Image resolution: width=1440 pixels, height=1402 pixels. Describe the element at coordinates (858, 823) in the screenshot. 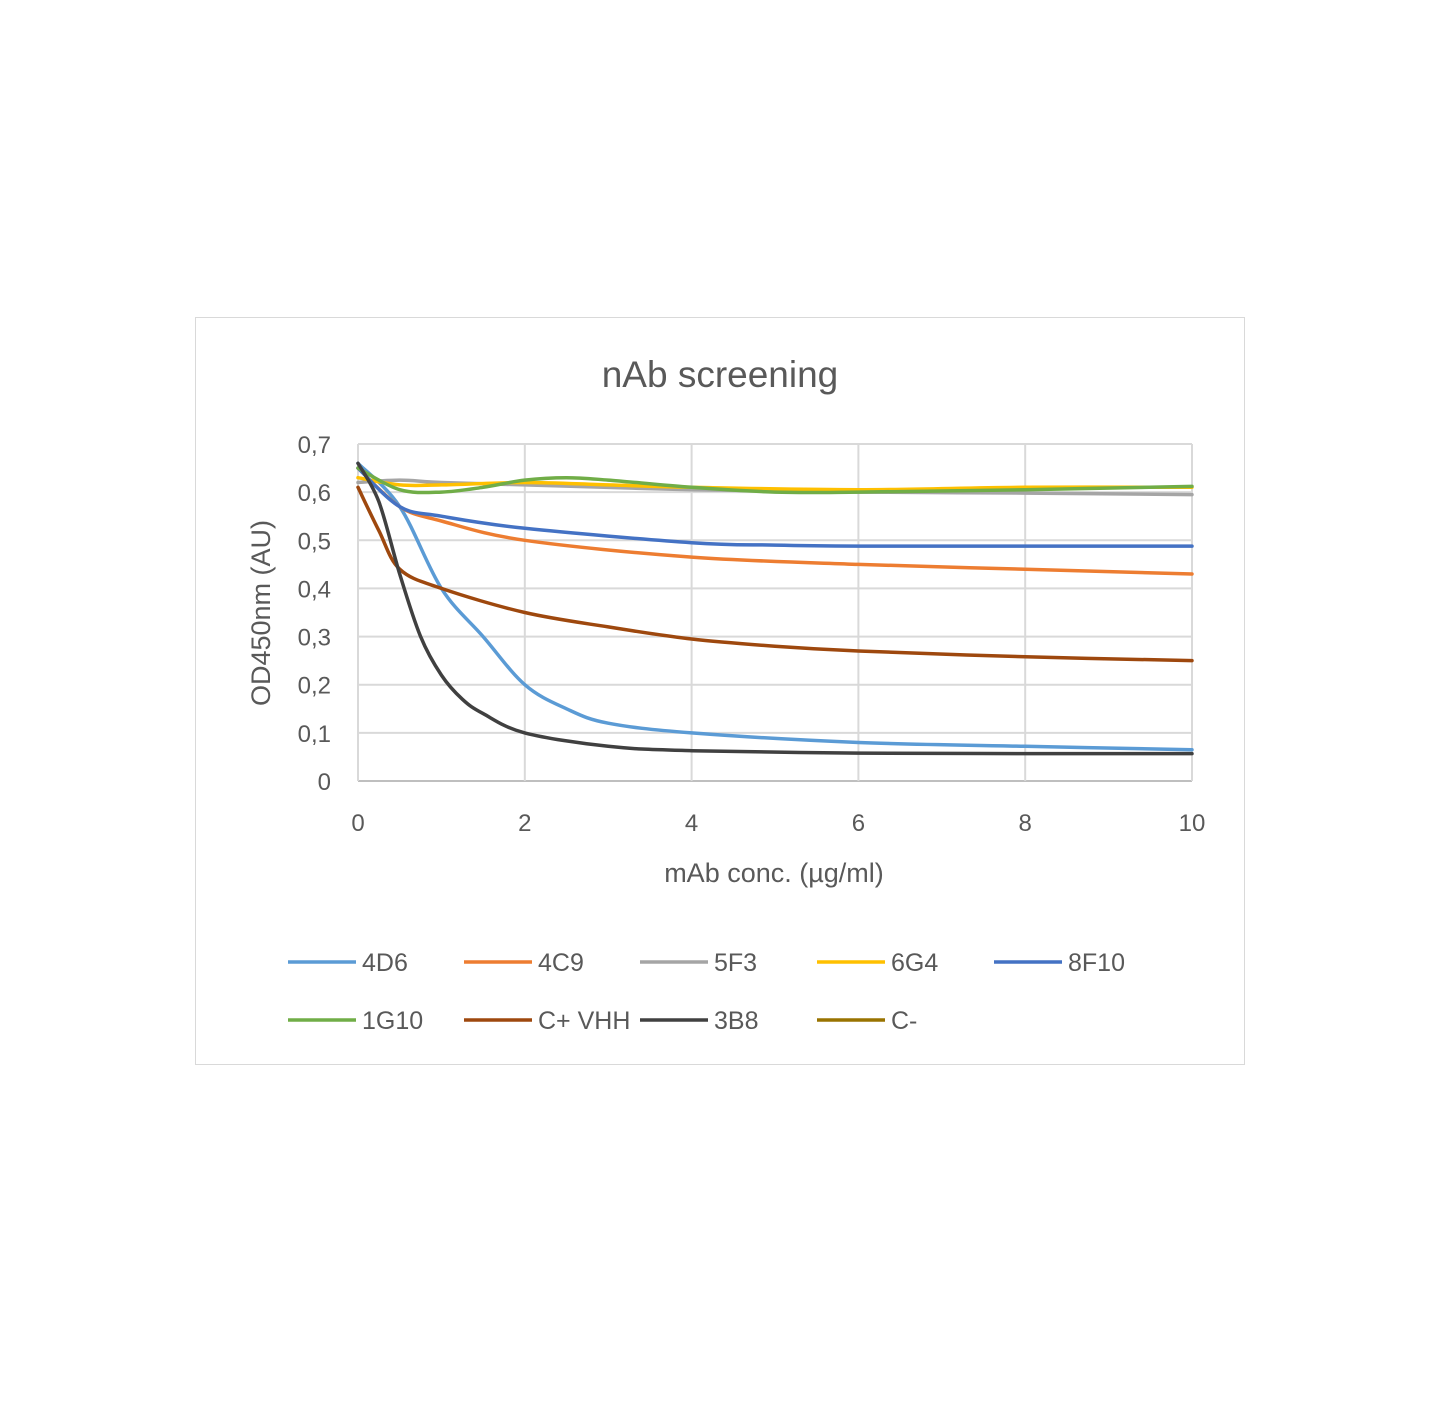

I see `x-tick-label: 6` at that location.